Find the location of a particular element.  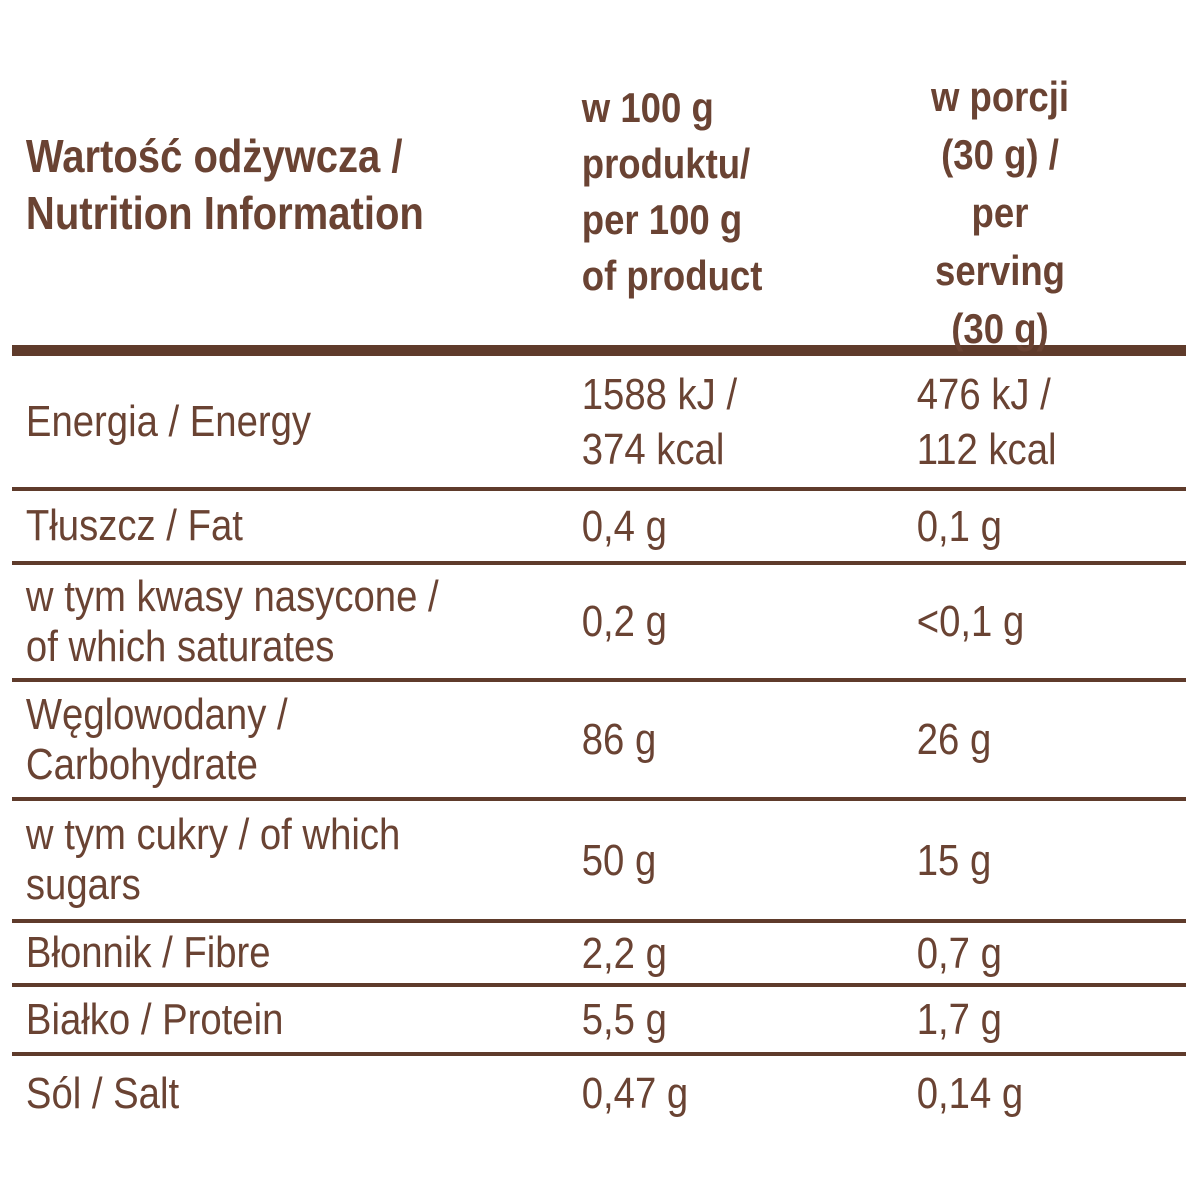

value-saturates-per-serving: <0,1 g is located at coordinates (970, 621).